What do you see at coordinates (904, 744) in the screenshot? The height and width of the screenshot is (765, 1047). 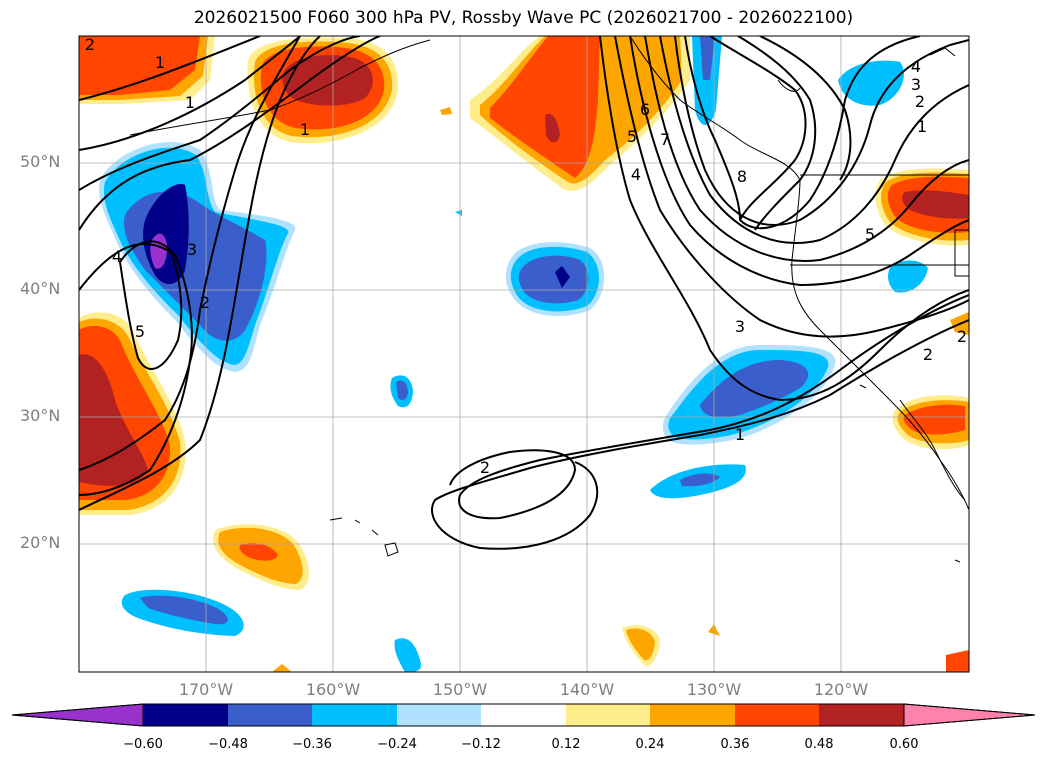 I see `colorbar-tick-label: 0.60` at bounding box center [904, 744].